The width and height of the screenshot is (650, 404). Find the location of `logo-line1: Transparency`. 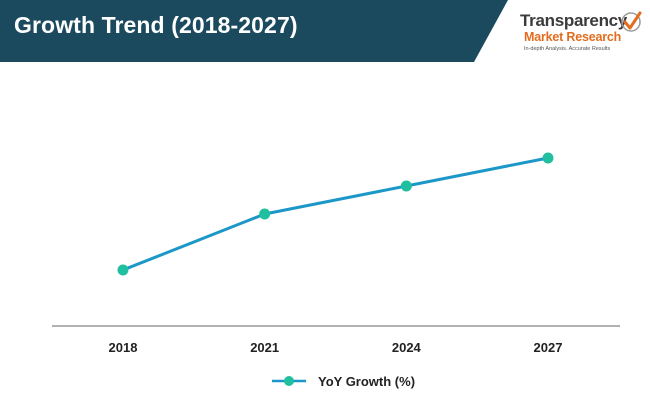

logo-line1: Transparency is located at coordinates (573, 20).